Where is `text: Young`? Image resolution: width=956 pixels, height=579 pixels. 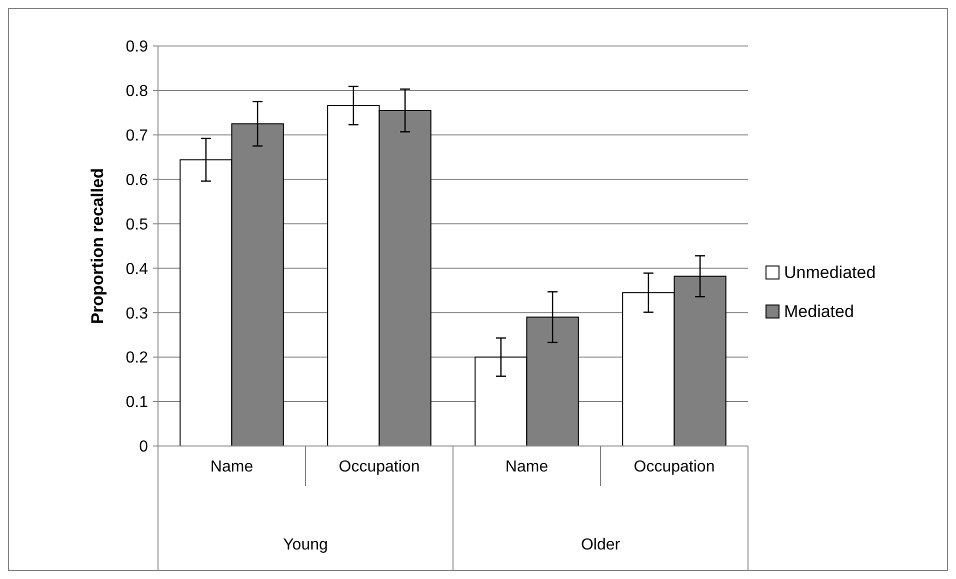
text: Young is located at coordinates (305, 545).